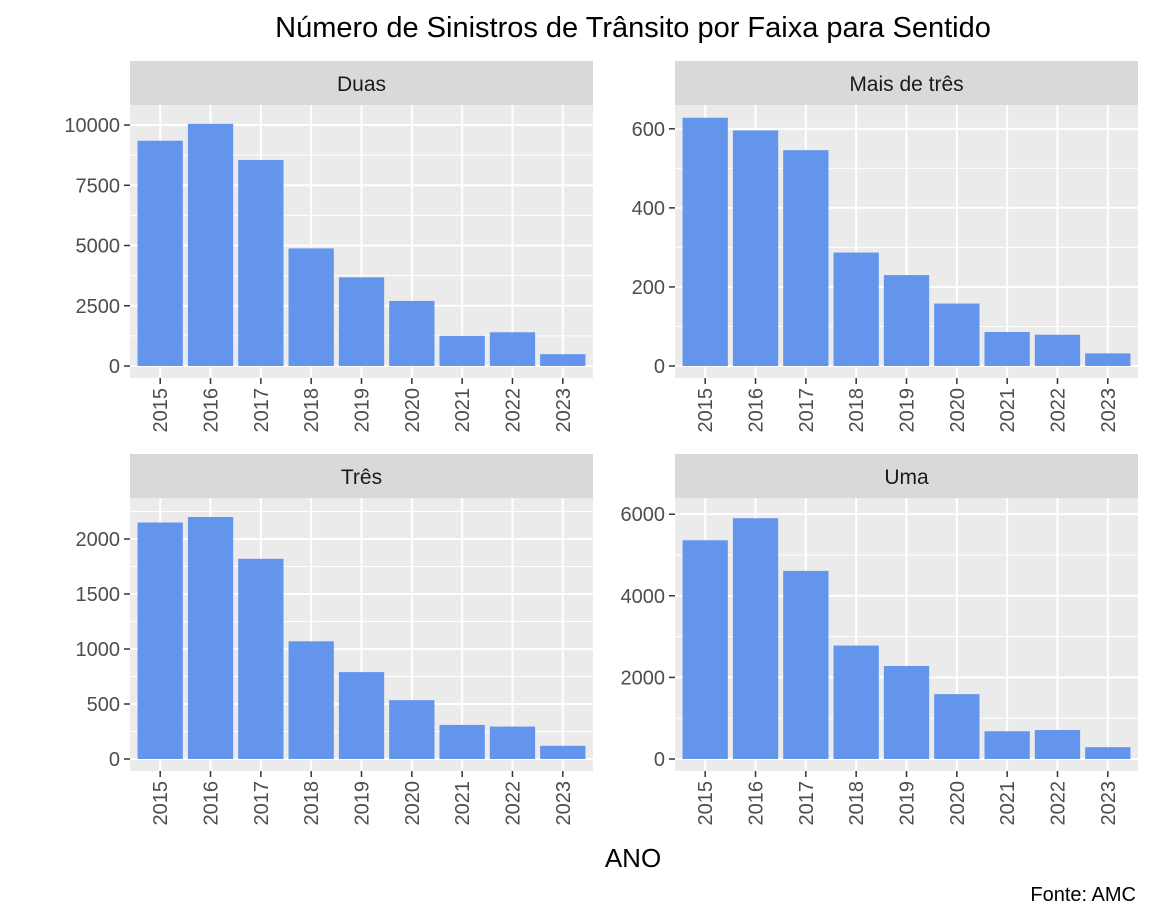  I want to click on y-tick-label: 600, so click(648, 130).